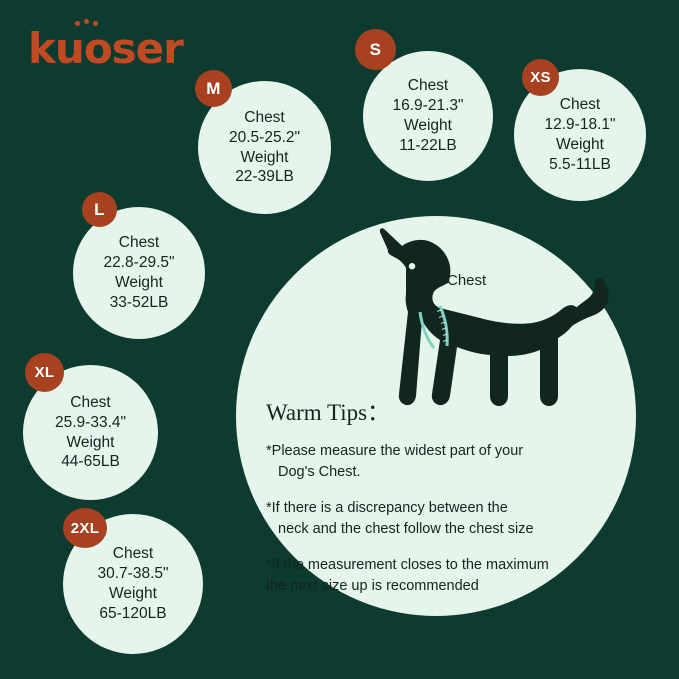 The image size is (679, 679). What do you see at coordinates (395, 451) in the screenshot?
I see `warm-tip-1-line1: *Please measure the widest part of your` at bounding box center [395, 451].